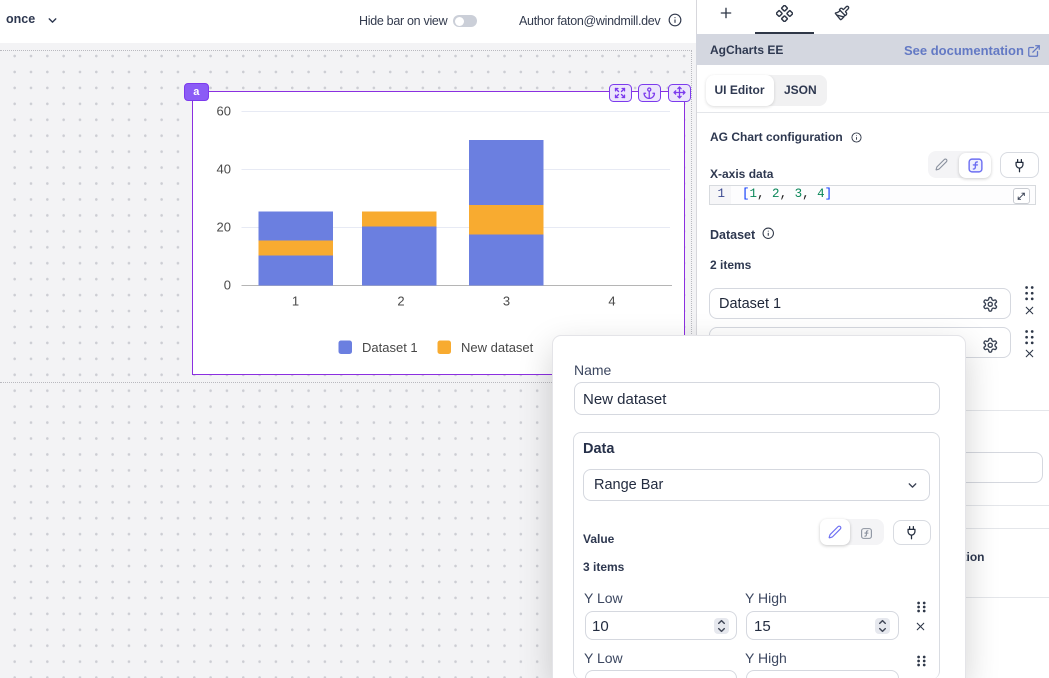 The height and width of the screenshot is (678, 1049). What do you see at coordinates (223, 111) in the screenshot?
I see `svg-text: 60` at bounding box center [223, 111].